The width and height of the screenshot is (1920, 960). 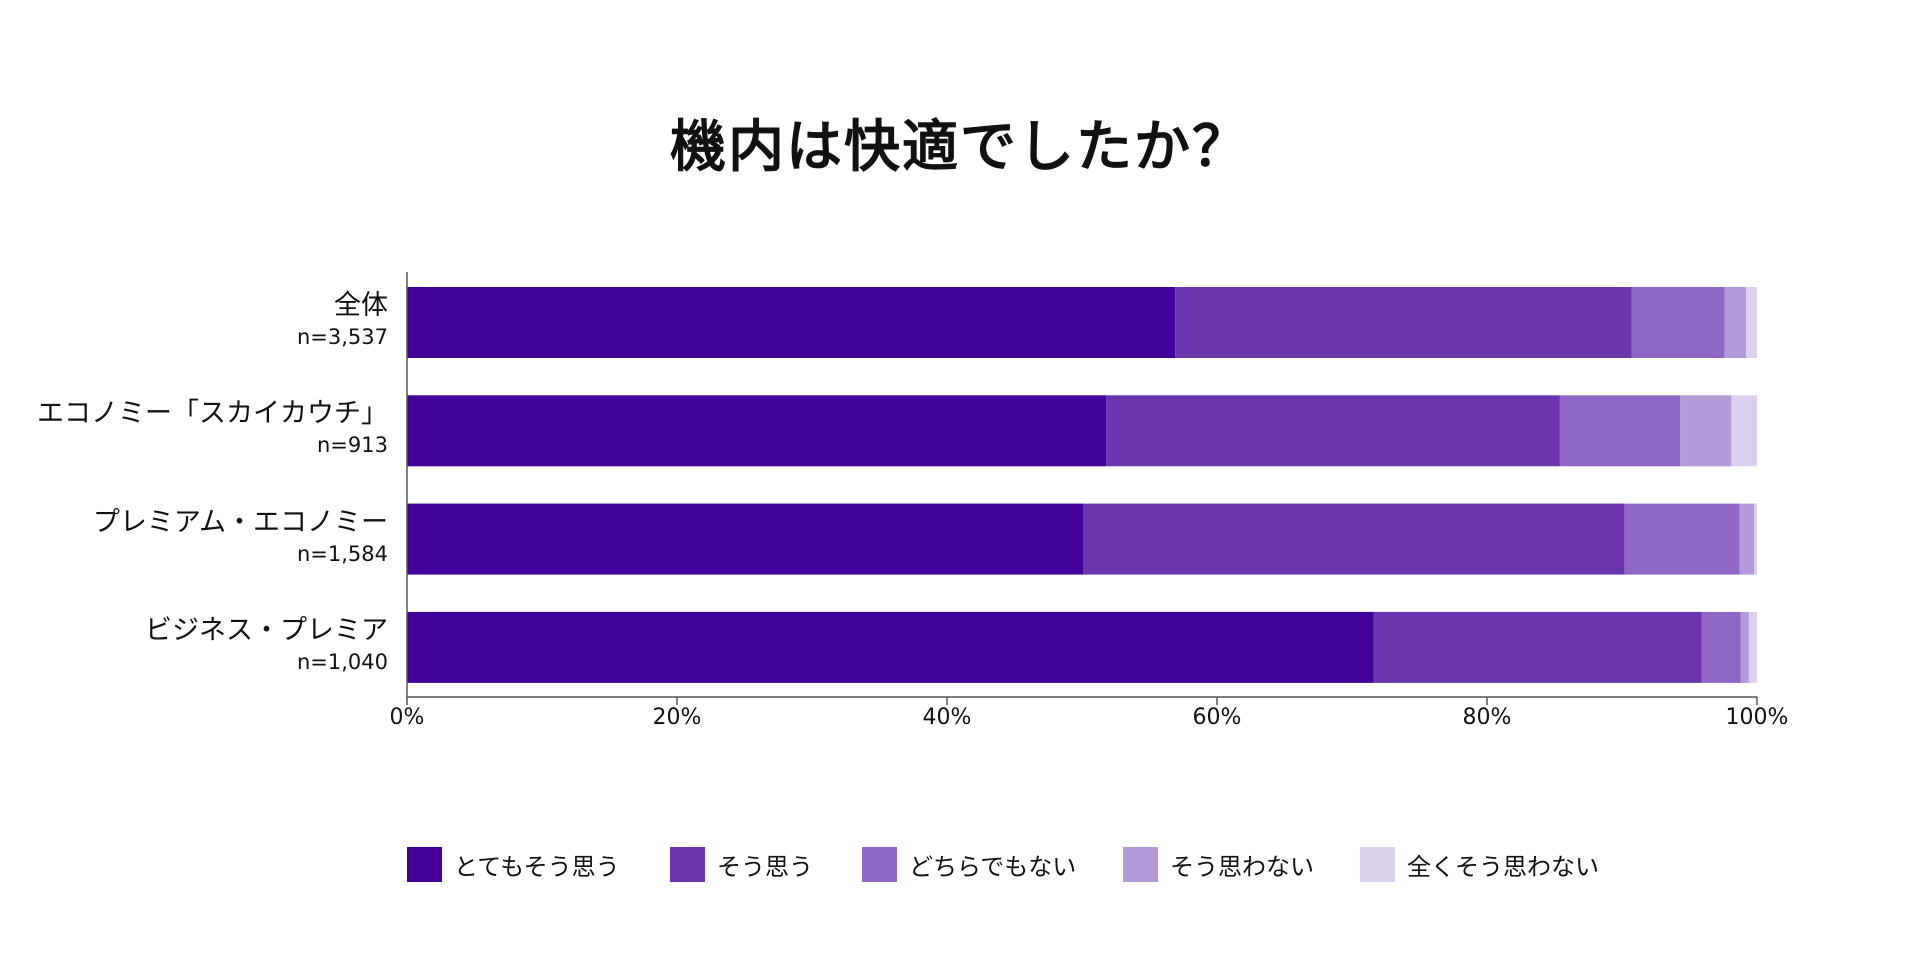 I want to click on legend-label: そう思う, so click(x=765, y=866).